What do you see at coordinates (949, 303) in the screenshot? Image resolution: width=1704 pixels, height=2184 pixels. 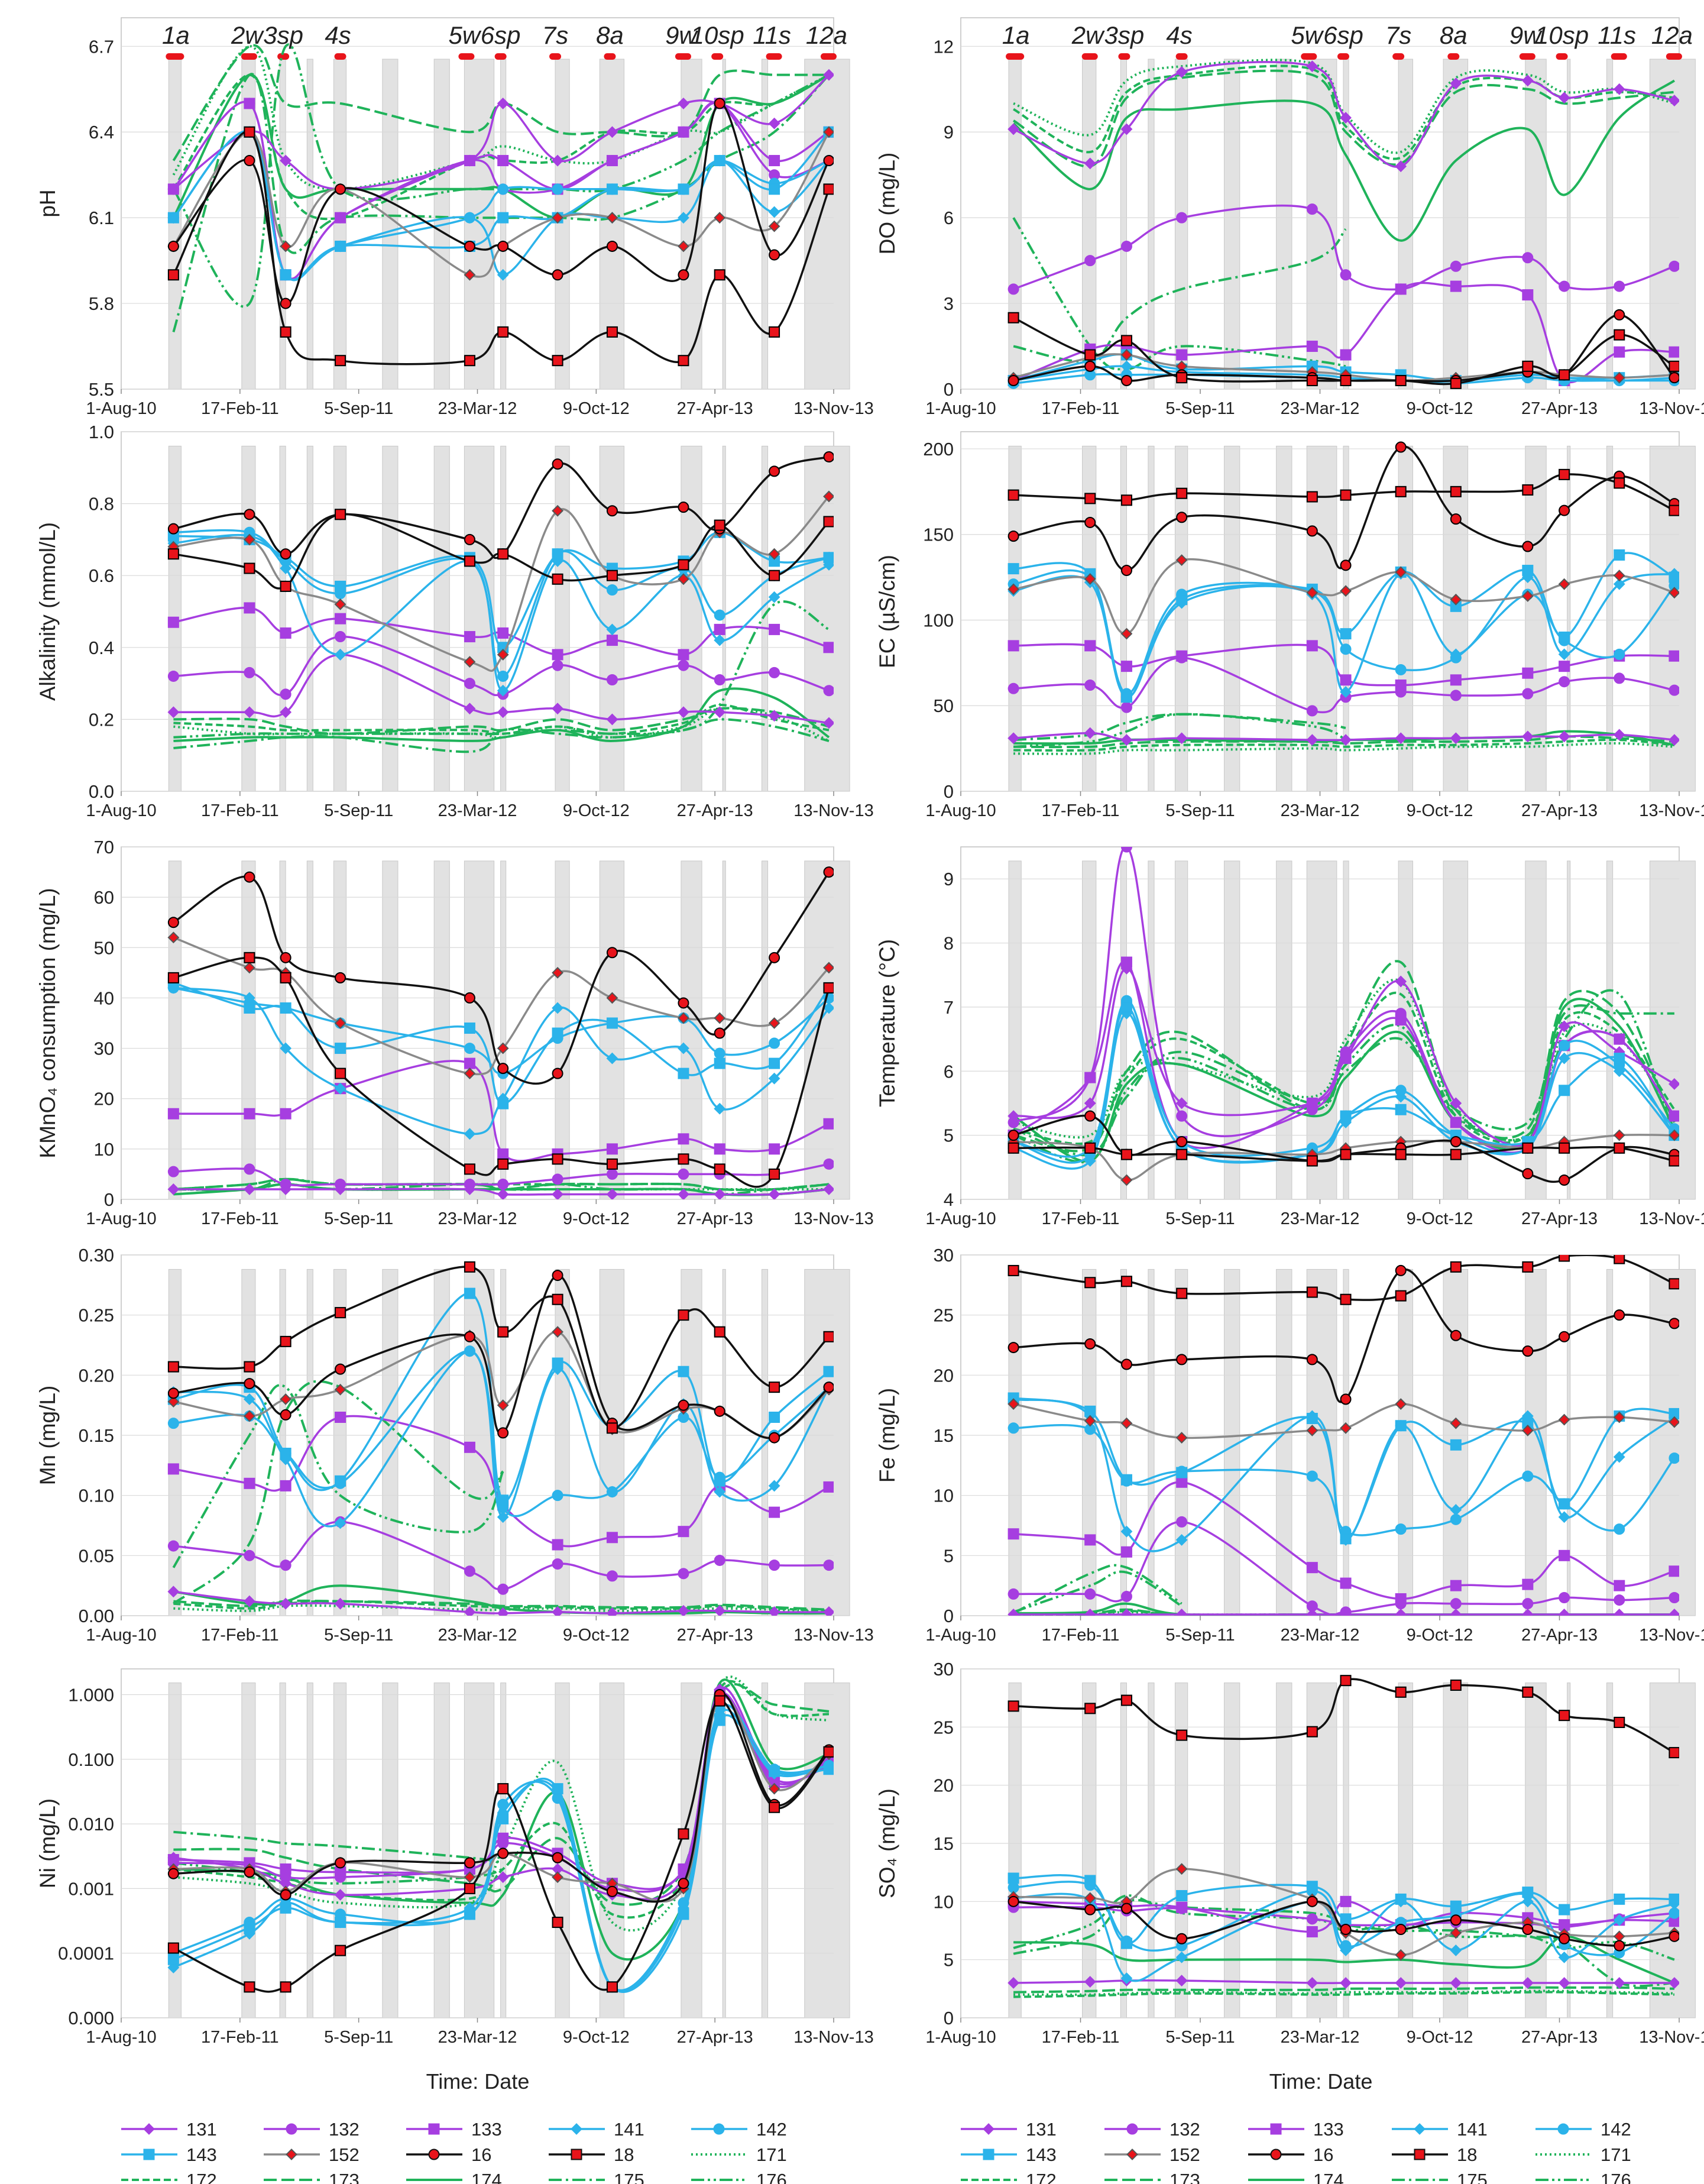 I see `y-tick-label: 3` at bounding box center [949, 303].